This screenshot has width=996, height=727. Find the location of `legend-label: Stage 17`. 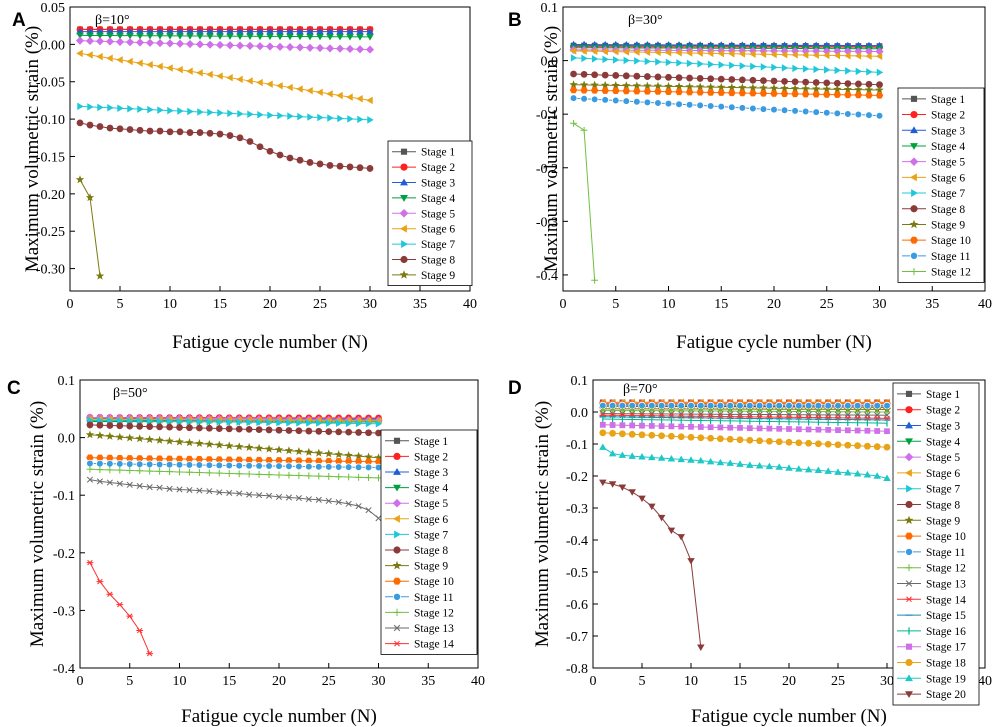

legend-label: Stage 17 is located at coordinates (946, 648).